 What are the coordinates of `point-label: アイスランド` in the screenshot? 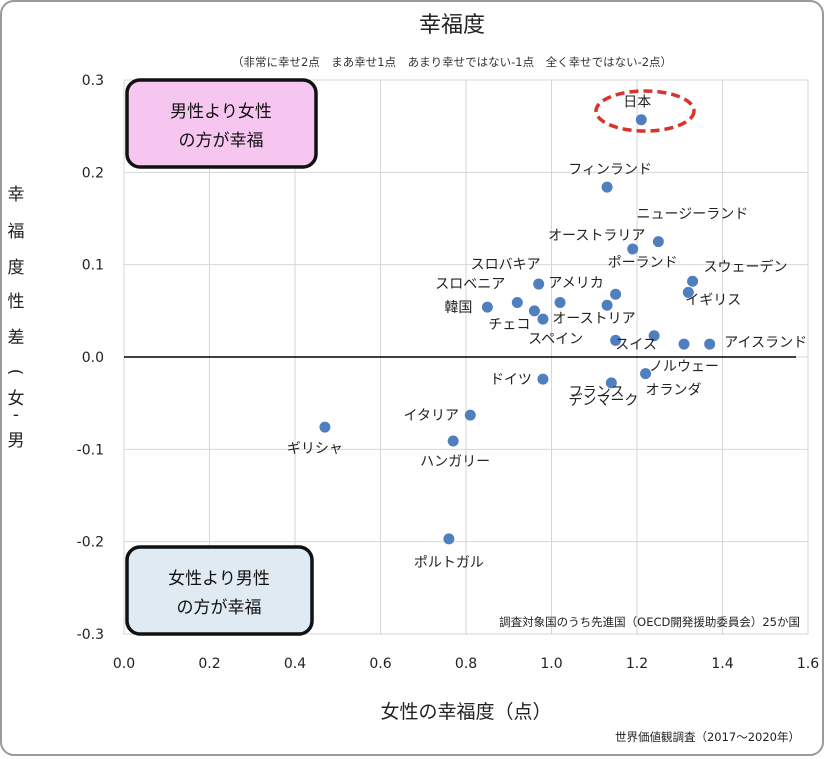 It's located at (765, 343).